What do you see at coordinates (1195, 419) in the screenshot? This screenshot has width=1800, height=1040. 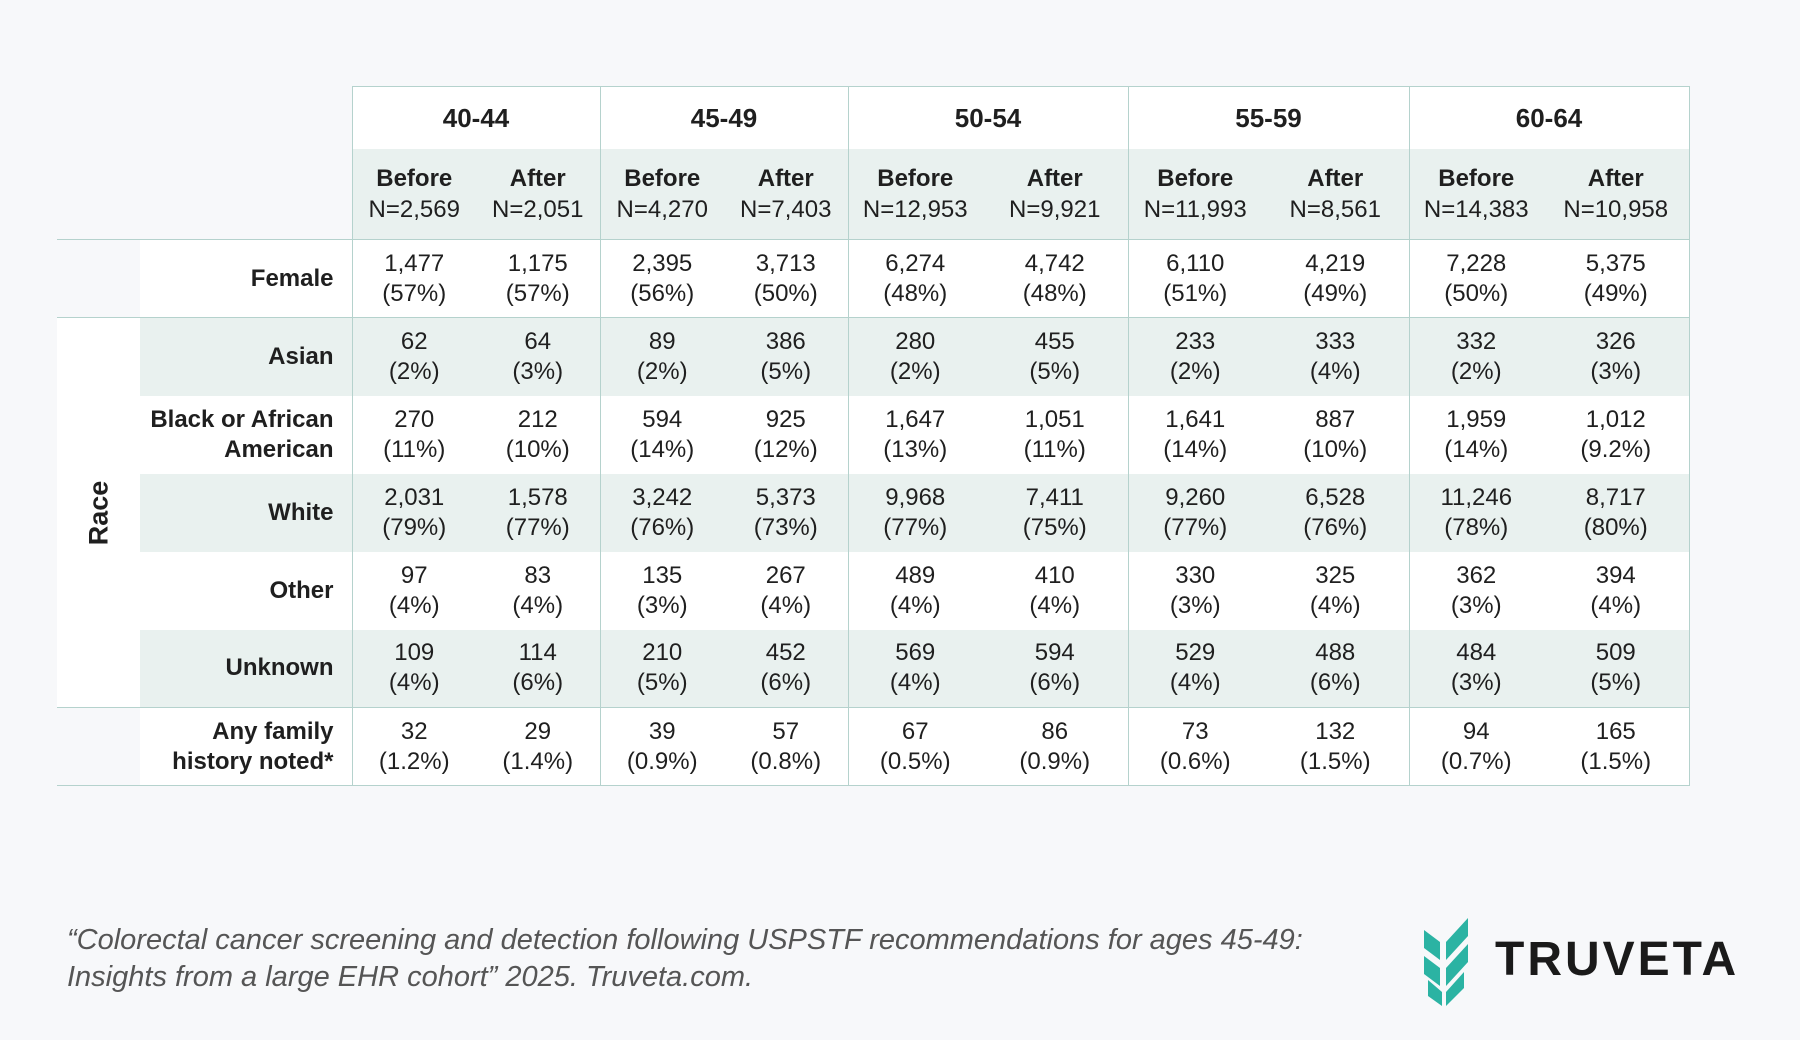 I see `cell-count: 1,641` at bounding box center [1195, 419].